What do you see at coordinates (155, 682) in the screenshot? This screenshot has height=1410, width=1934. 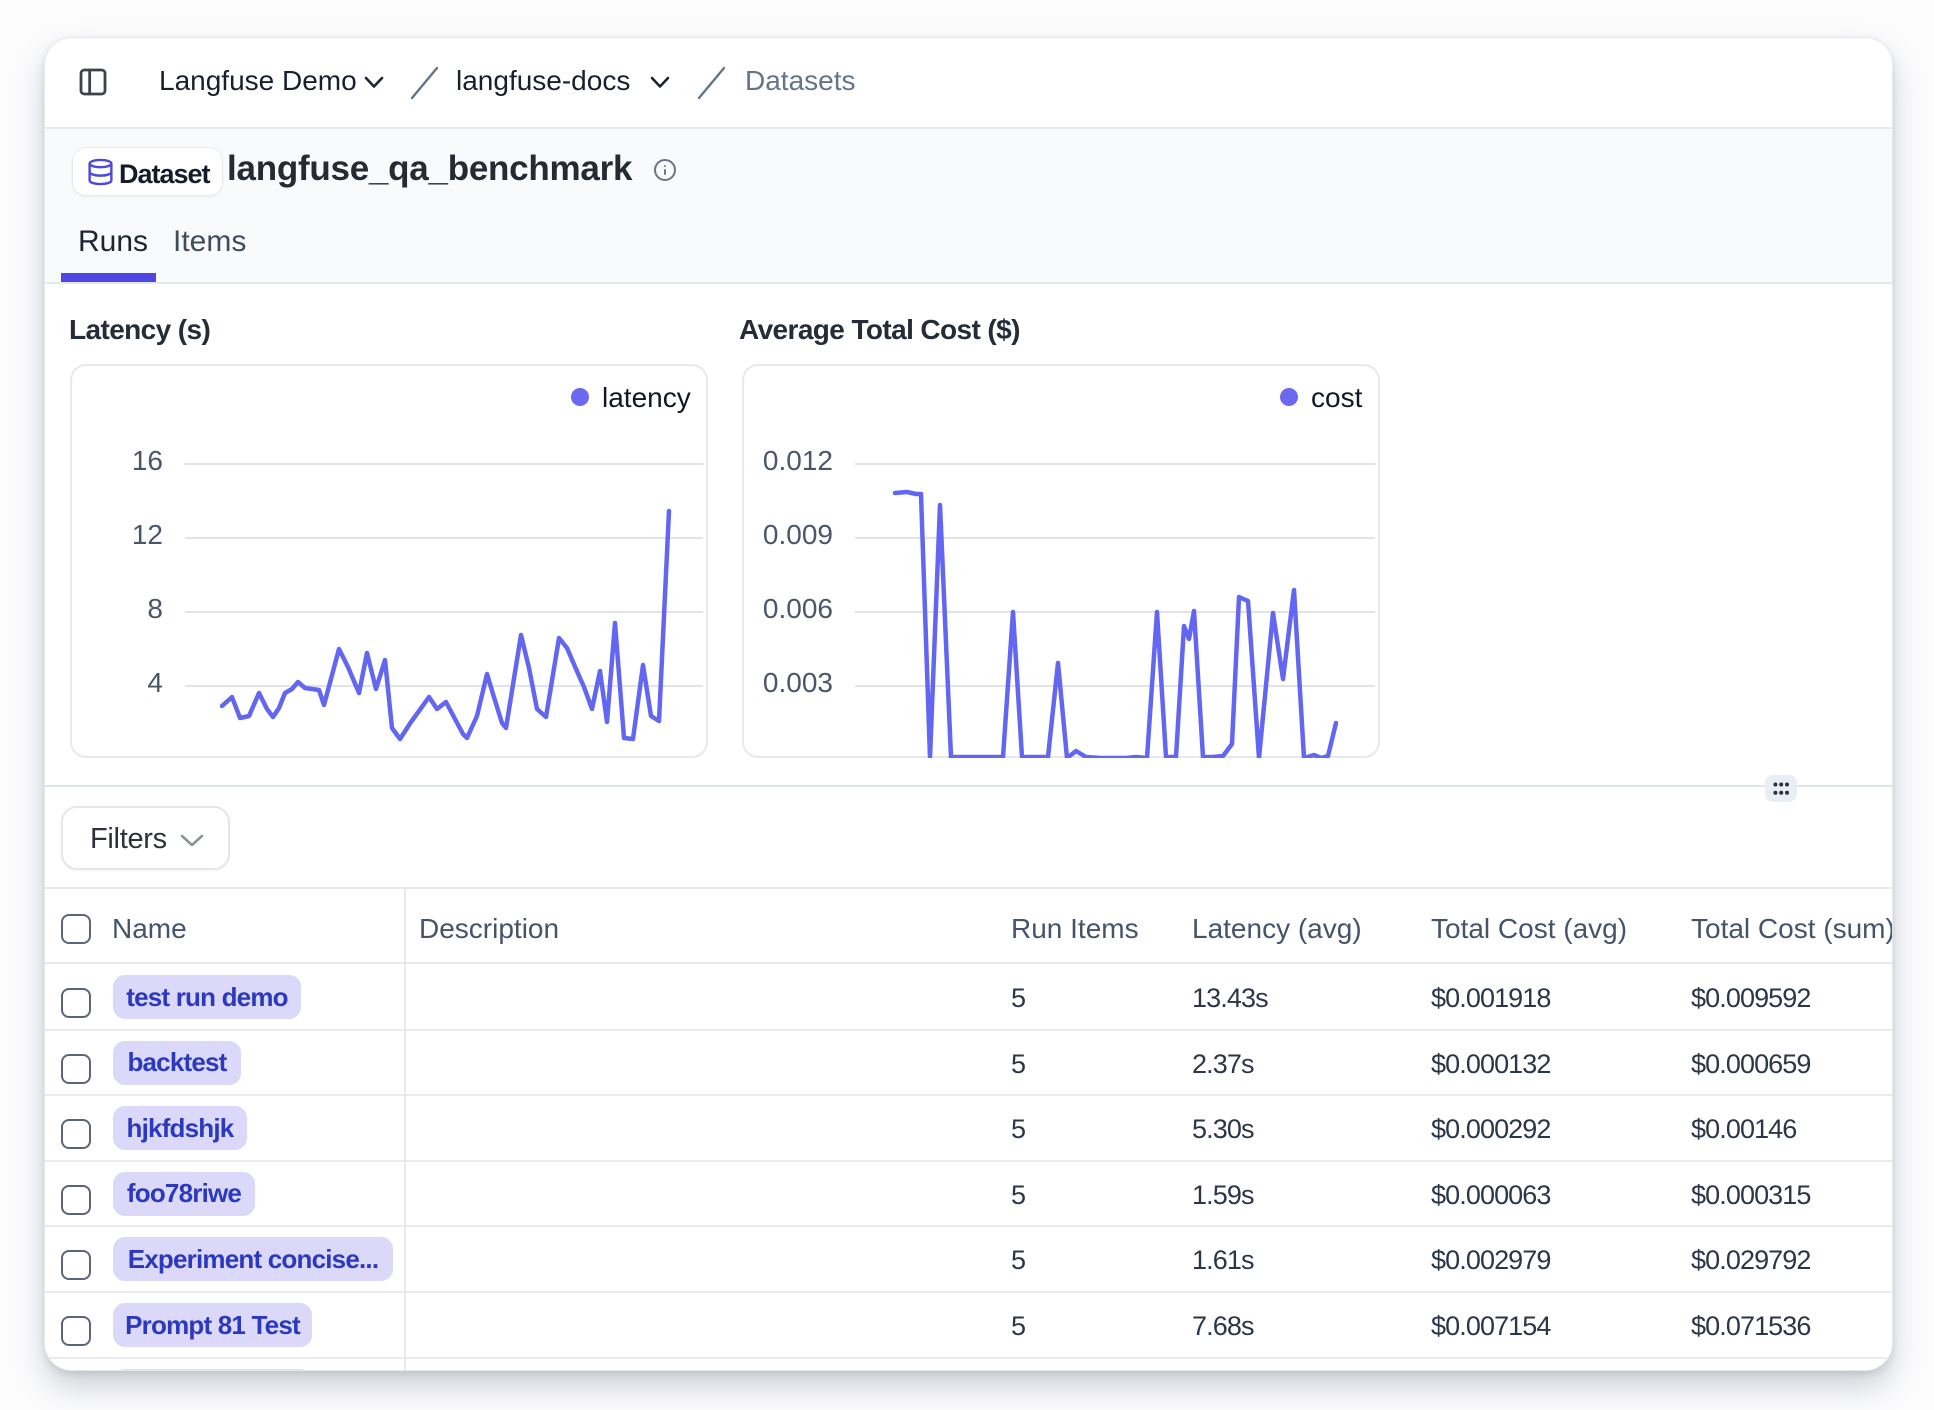 I see `svg-text: 4` at bounding box center [155, 682].